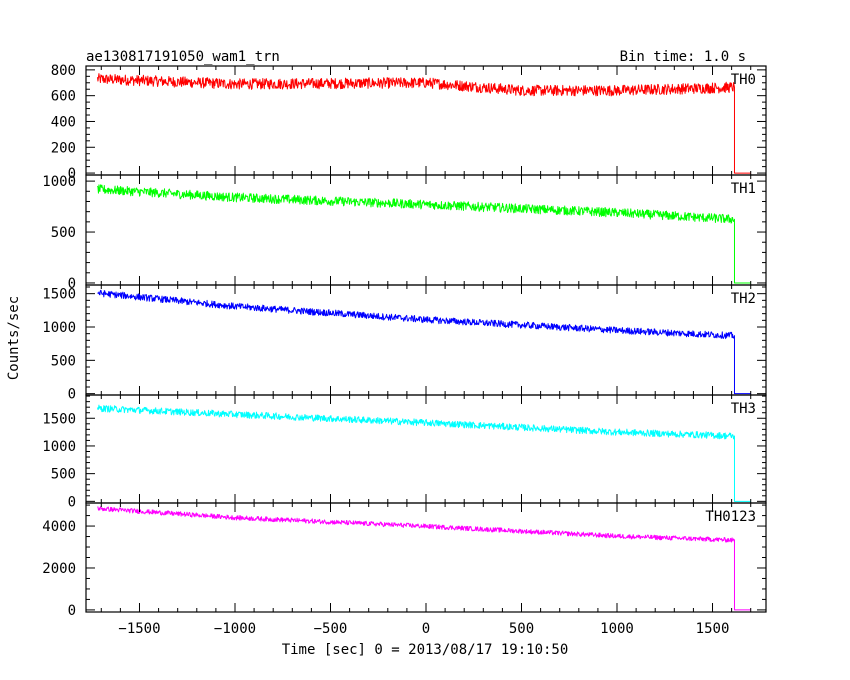  Describe the element at coordinates (63, 97) in the screenshot. I see `y-tick-label: 600` at that location.